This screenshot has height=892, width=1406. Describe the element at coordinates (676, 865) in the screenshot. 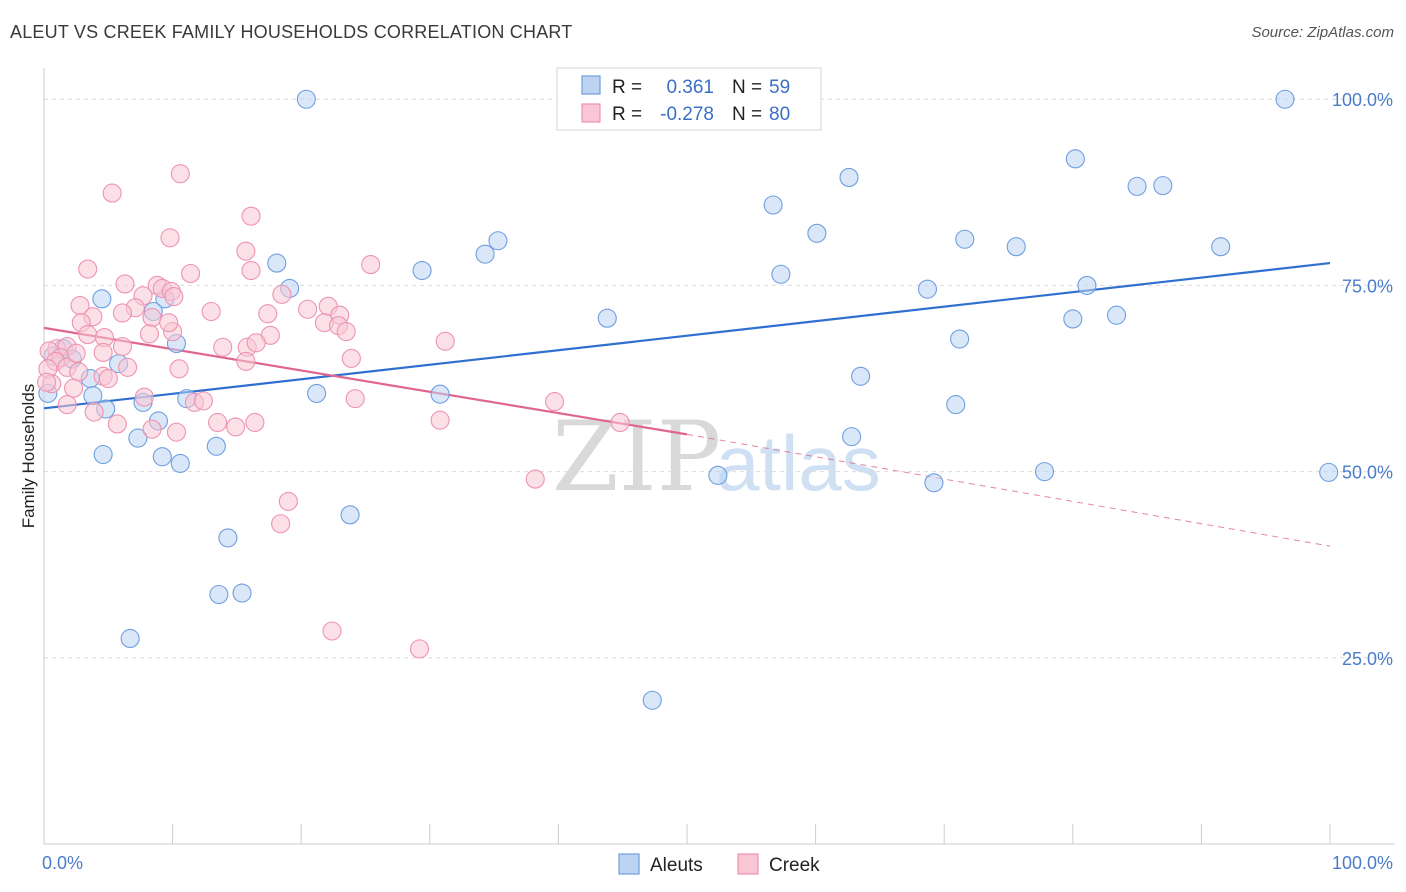

I see `legend-label-aleuts: Aleuts` at that location.